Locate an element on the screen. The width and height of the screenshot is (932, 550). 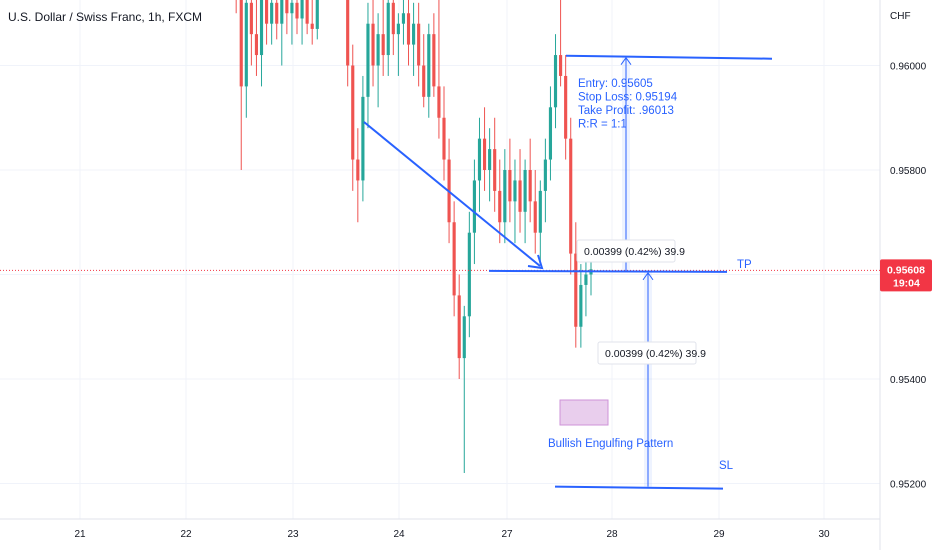
lower-measure-label: 0.00399 (0.42%) 39.9 is located at coordinates (655, 354).